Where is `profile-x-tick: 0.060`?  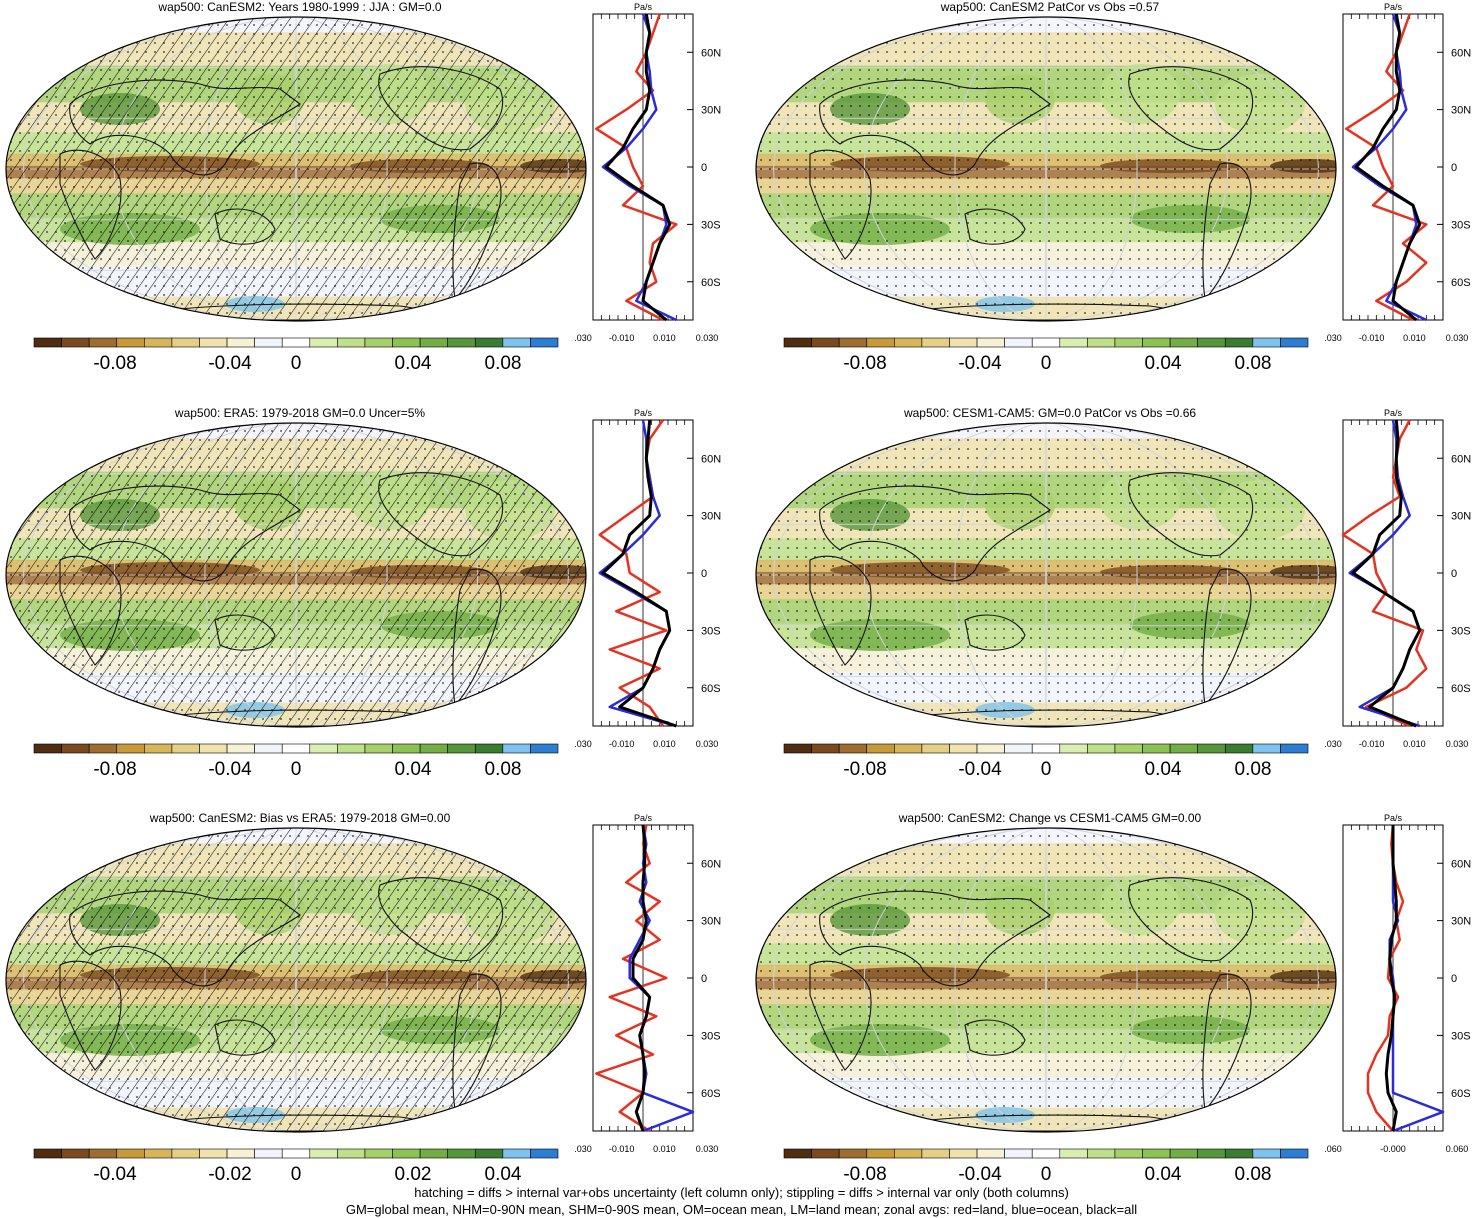 profile-x-tick: 0.060 is located at coordinates (1457, 1149).